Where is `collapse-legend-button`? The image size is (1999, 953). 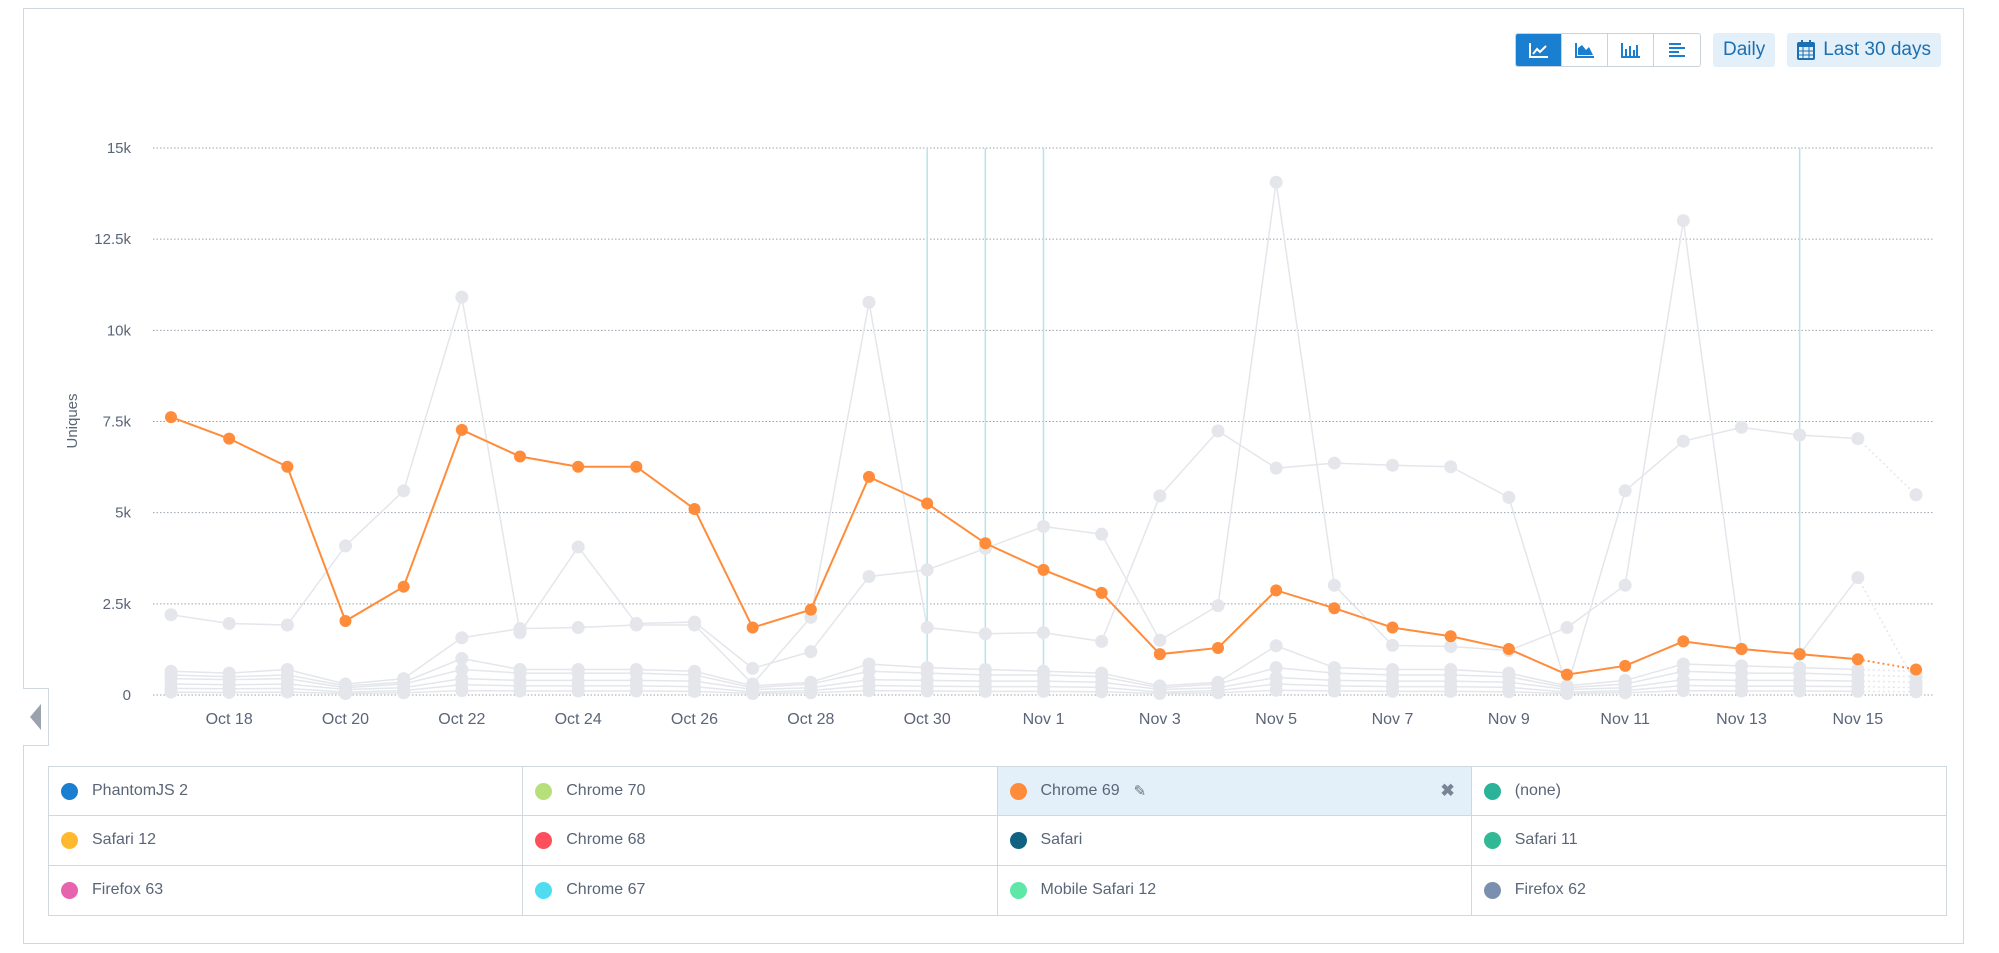
collapse-legend-button is located at coordinates (36, 717).